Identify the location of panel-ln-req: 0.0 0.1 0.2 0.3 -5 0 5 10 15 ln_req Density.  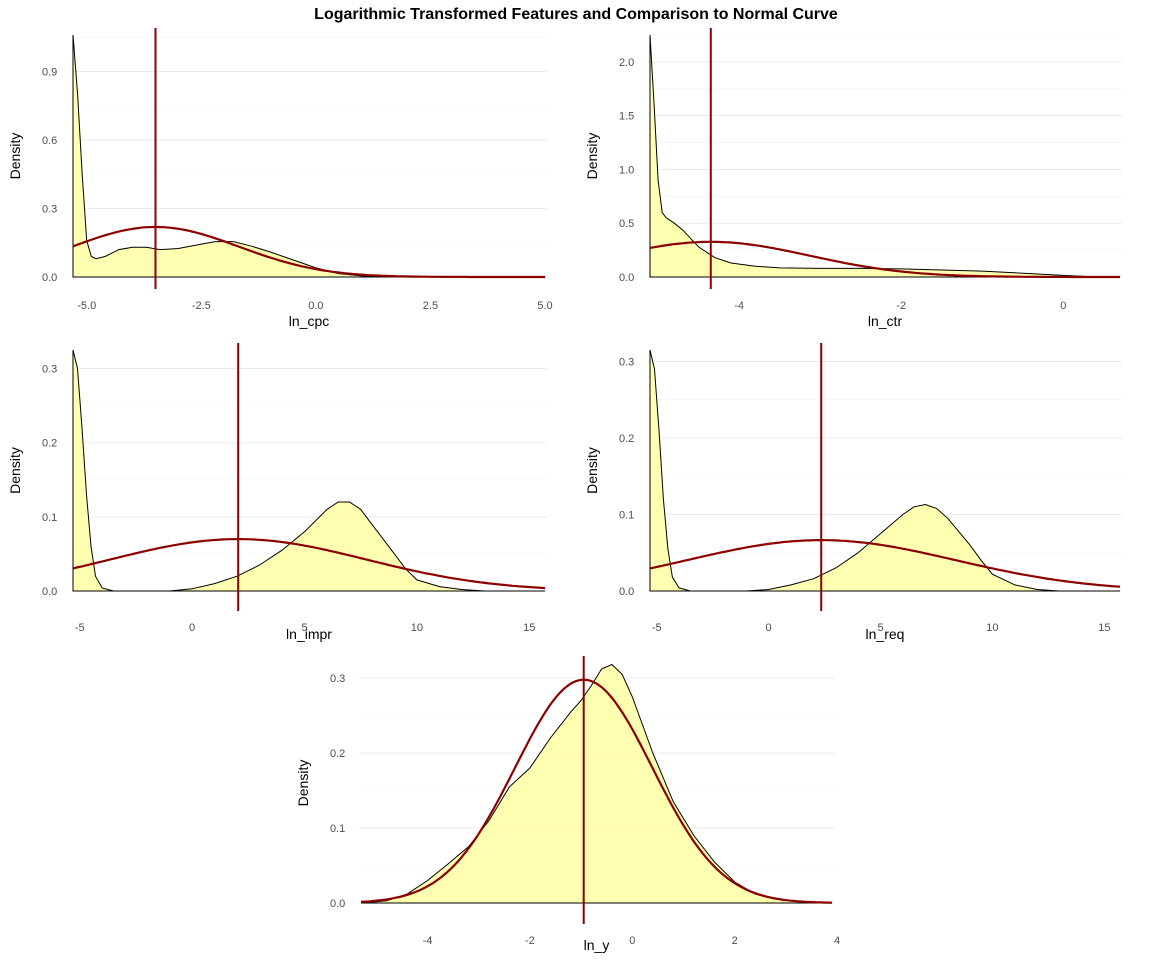
(853, 492).